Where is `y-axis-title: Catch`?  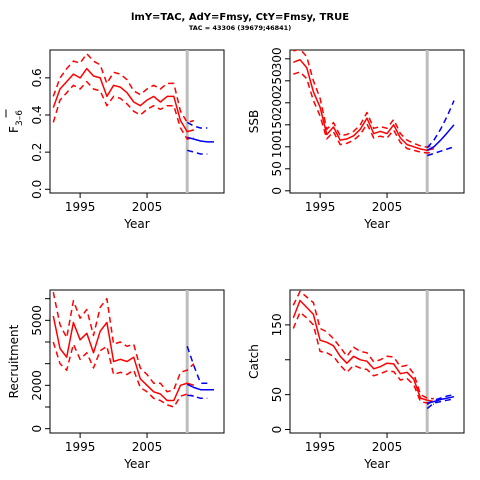
y-axis-title: Catch is located at coordinates (254, 361).